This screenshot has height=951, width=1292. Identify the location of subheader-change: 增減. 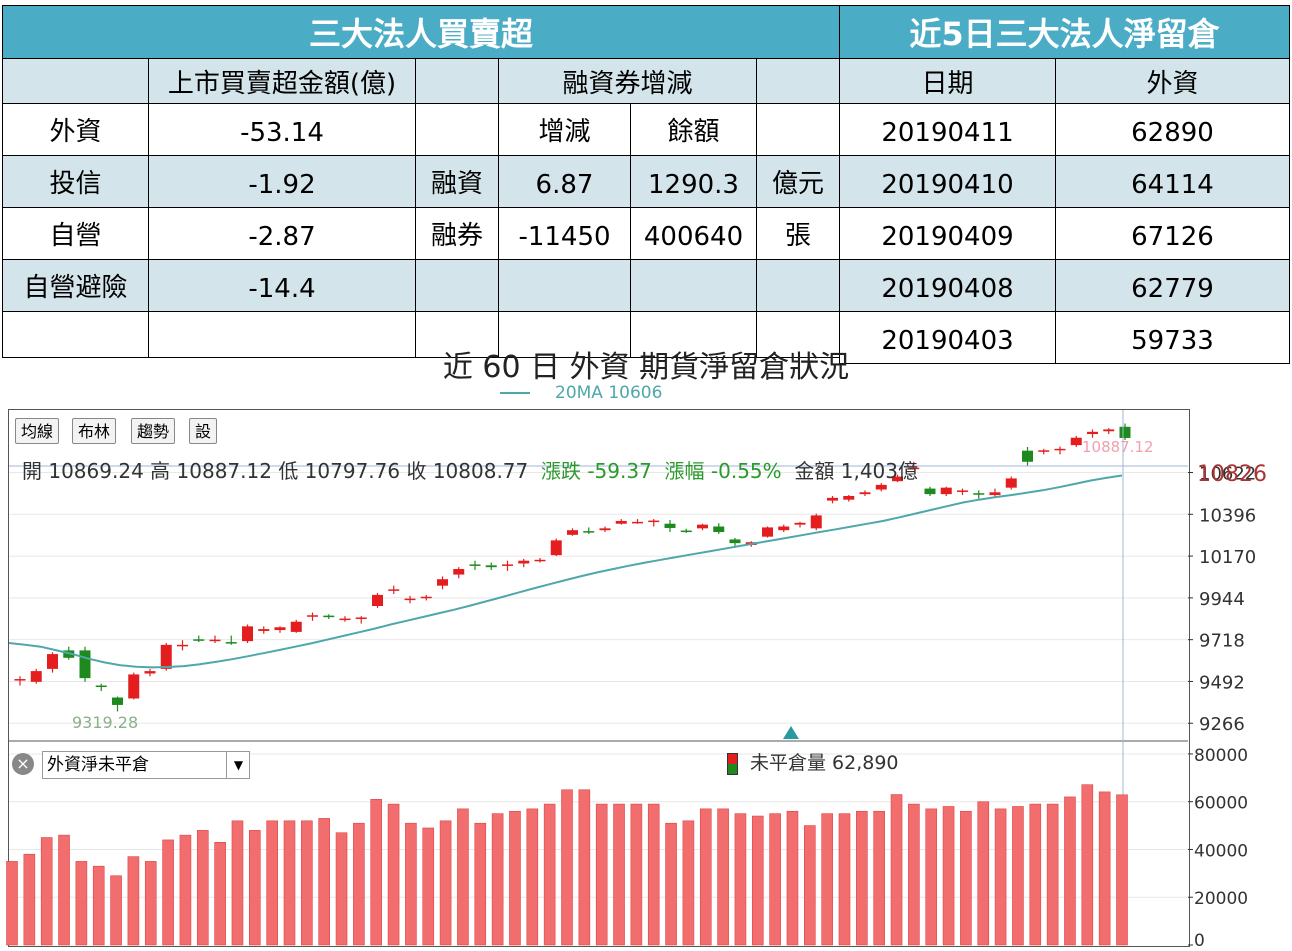
(564, 129).